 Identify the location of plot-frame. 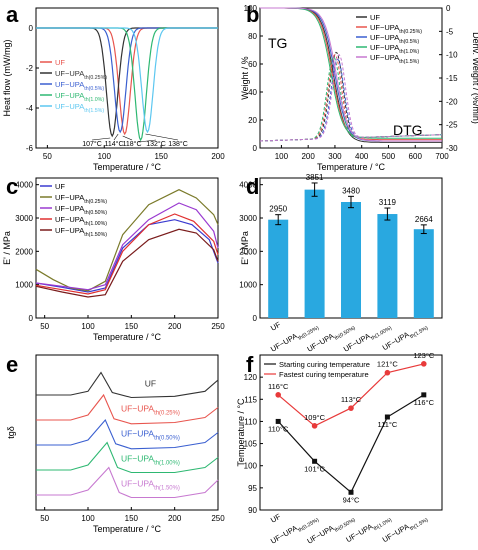
(351, 432).